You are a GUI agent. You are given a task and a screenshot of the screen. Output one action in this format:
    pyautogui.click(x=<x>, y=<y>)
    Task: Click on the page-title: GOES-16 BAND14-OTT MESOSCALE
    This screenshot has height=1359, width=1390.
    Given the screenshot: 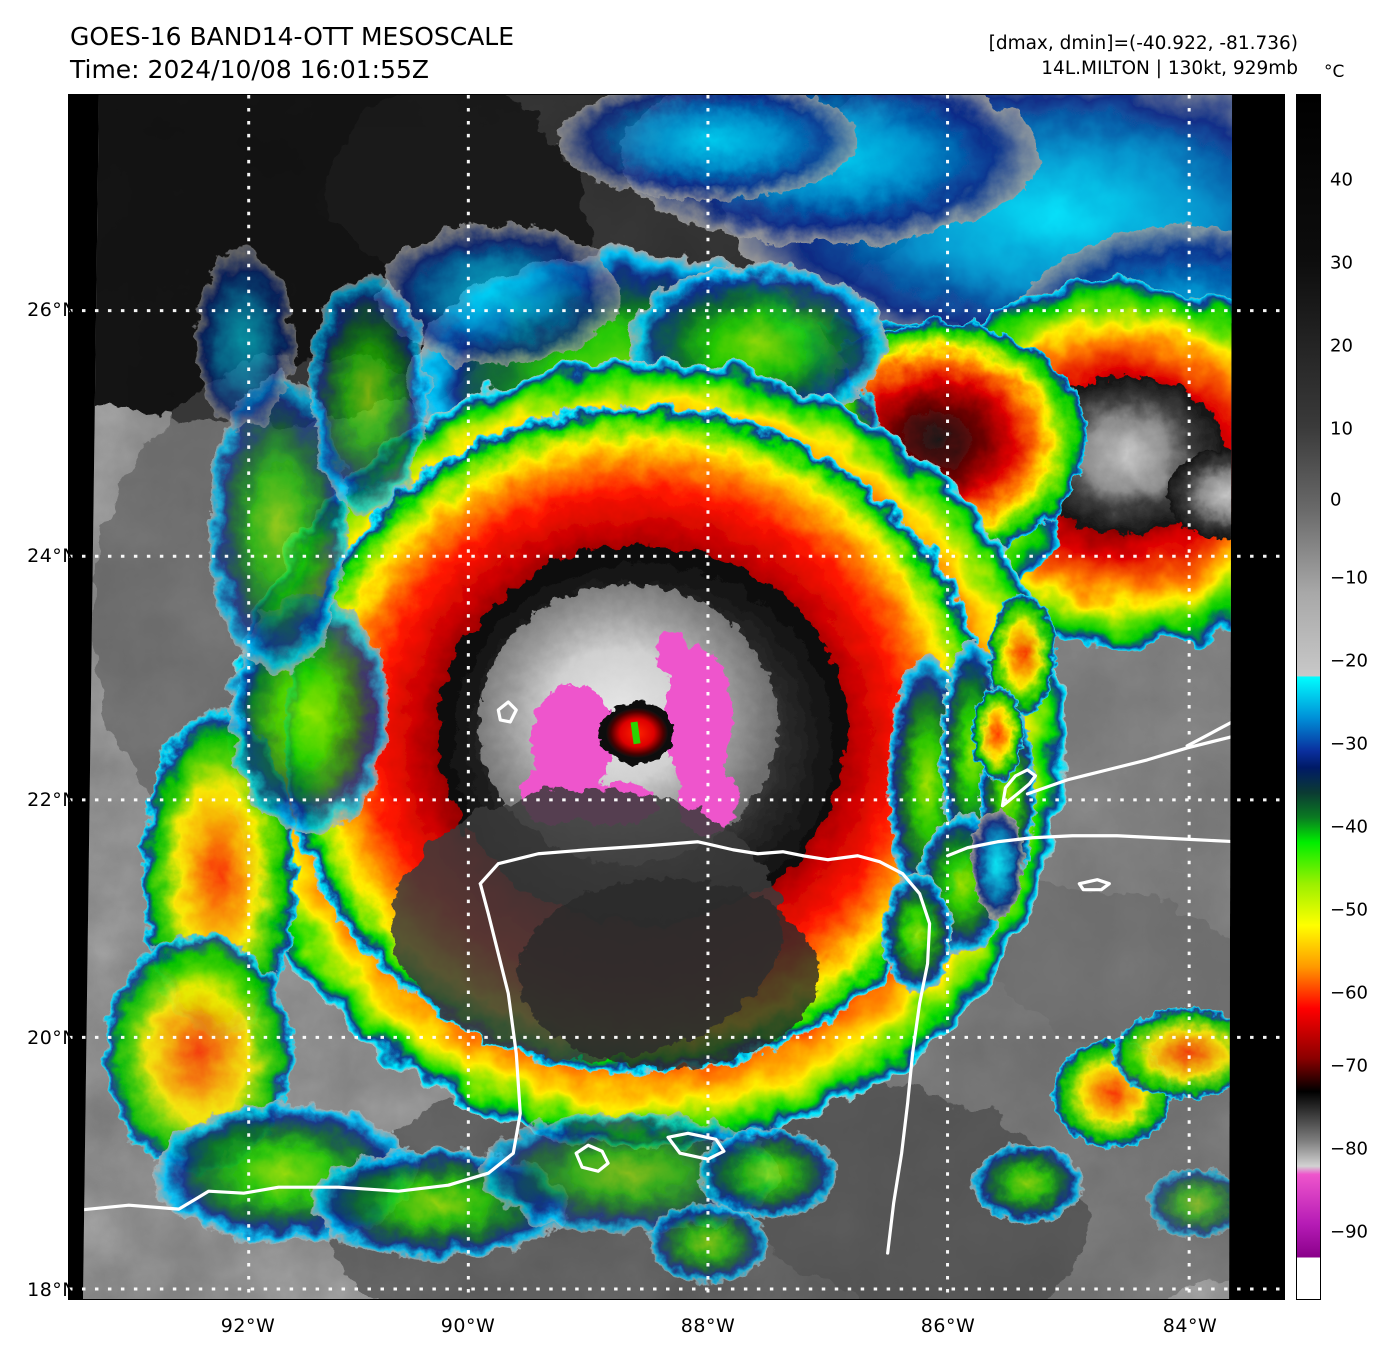 What is the action you would take?
    pyautogui.click(x=292, y=36)
    